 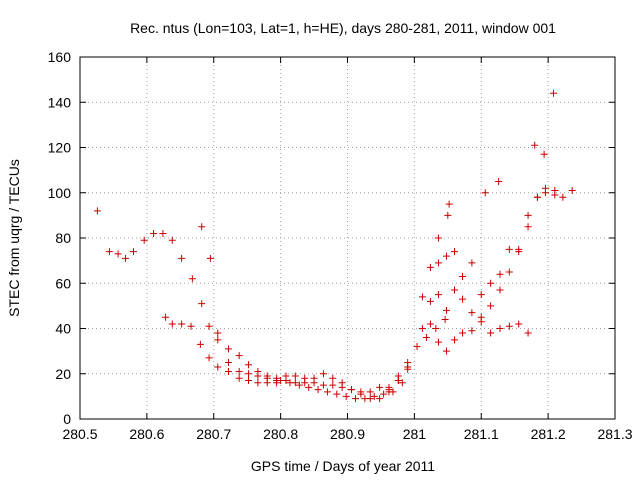 What do you see at coordinates (63, 329) in the screenshot?
I see `y-tick-label: 40` at bounding box center [63, 329].